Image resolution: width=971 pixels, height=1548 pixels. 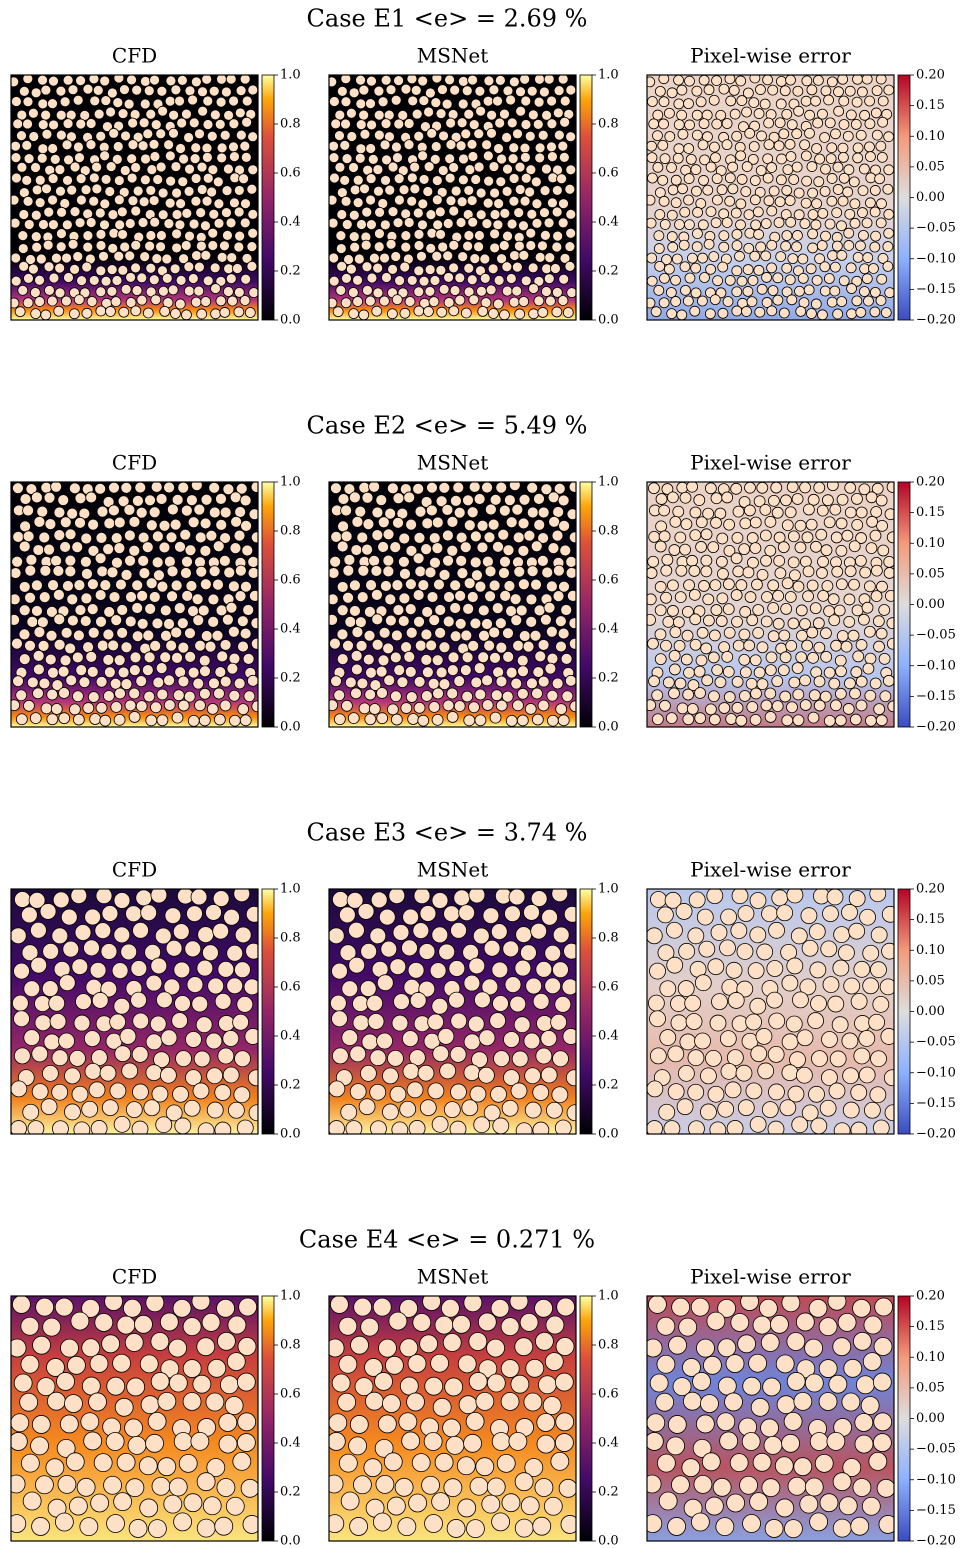 What do you see at coordinates (447, 1240) in the screenshot?
I see `row-title: Case E4 <e> = 0.271 %` at bounding box center [447, 1240].